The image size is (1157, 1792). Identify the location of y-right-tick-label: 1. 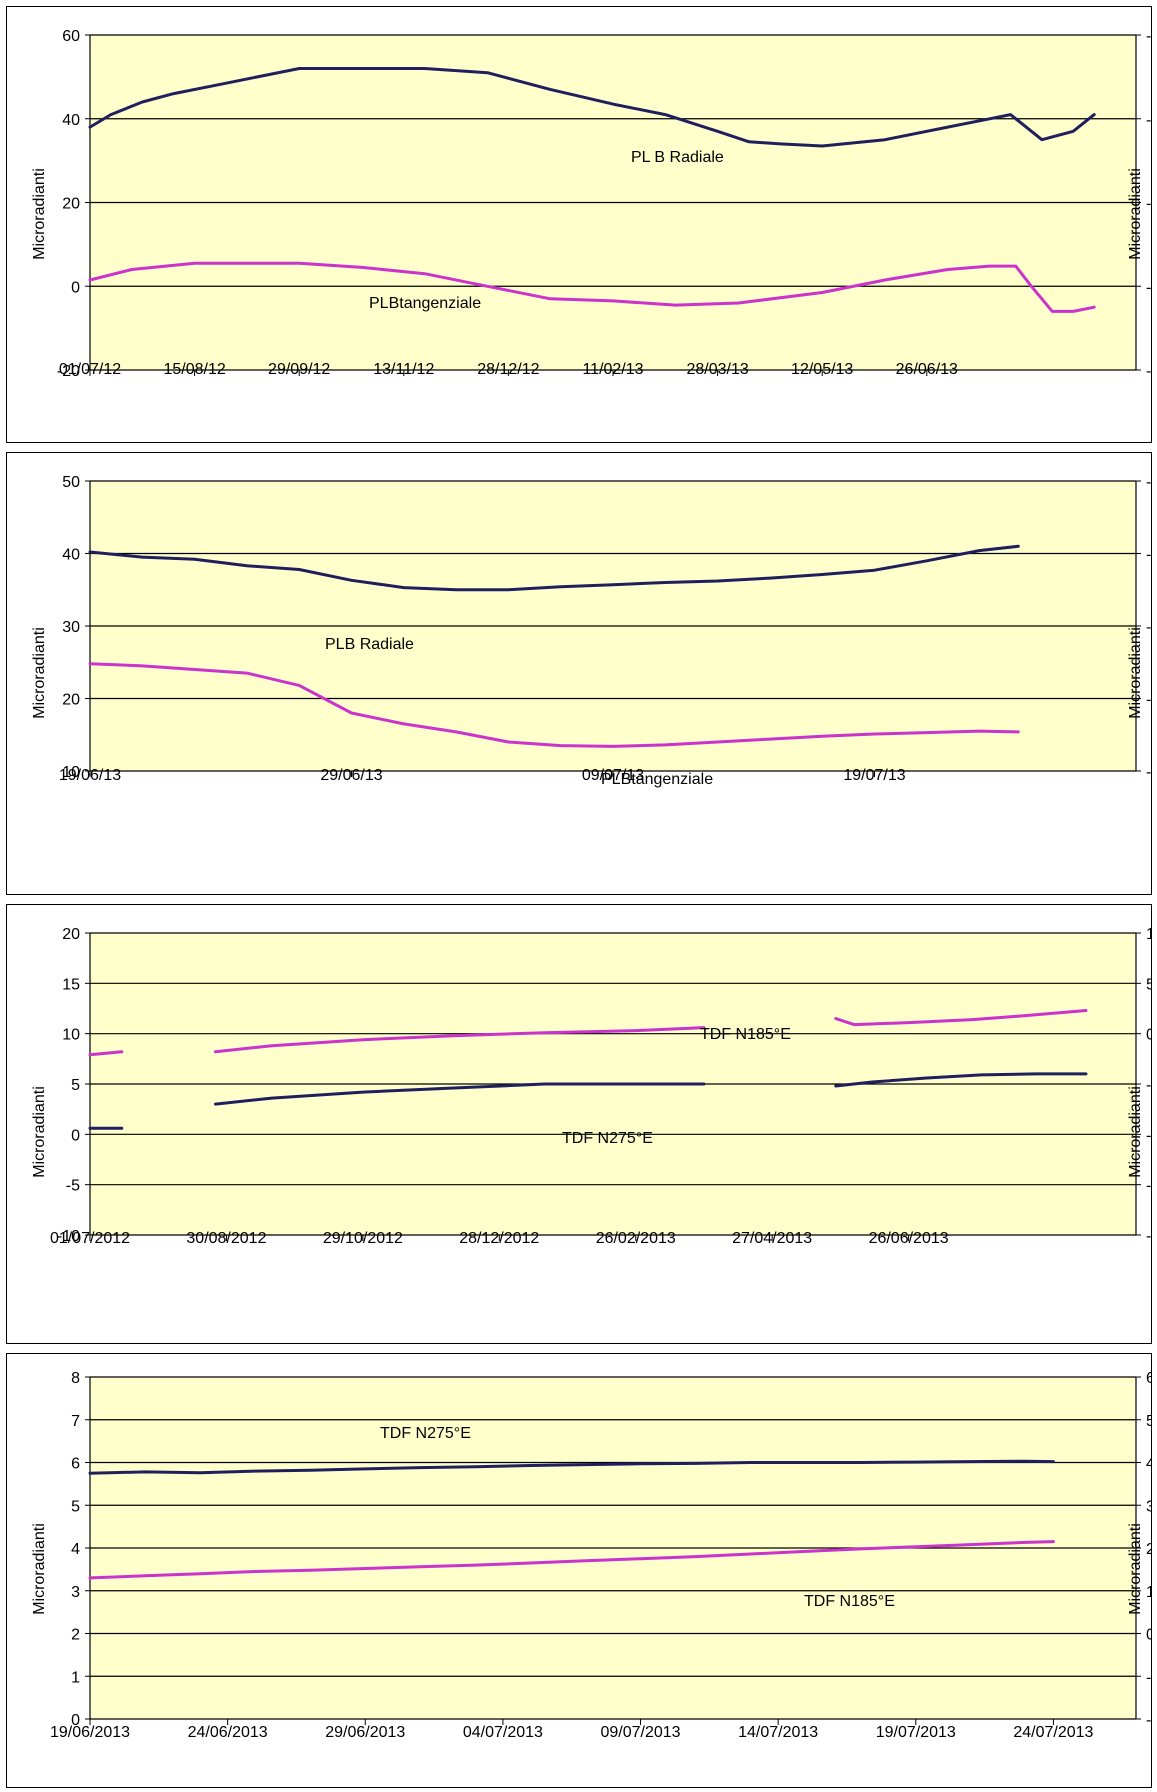
(1148, 1592).